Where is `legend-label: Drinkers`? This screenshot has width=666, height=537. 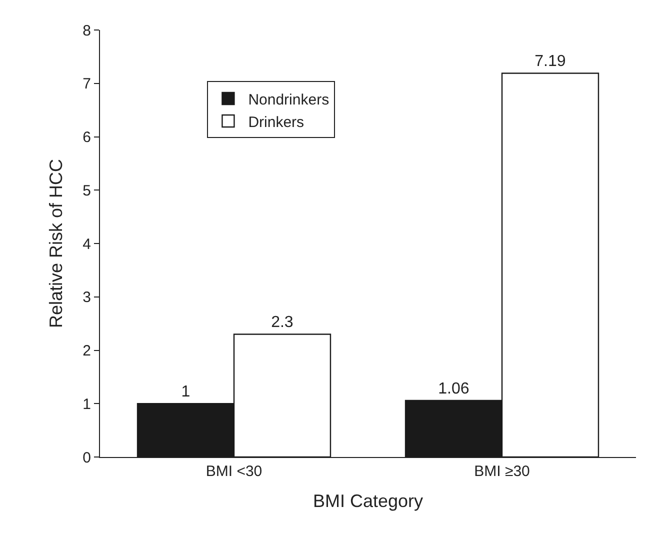 legend-label: Drinkers is located at coordinates (276, 122).